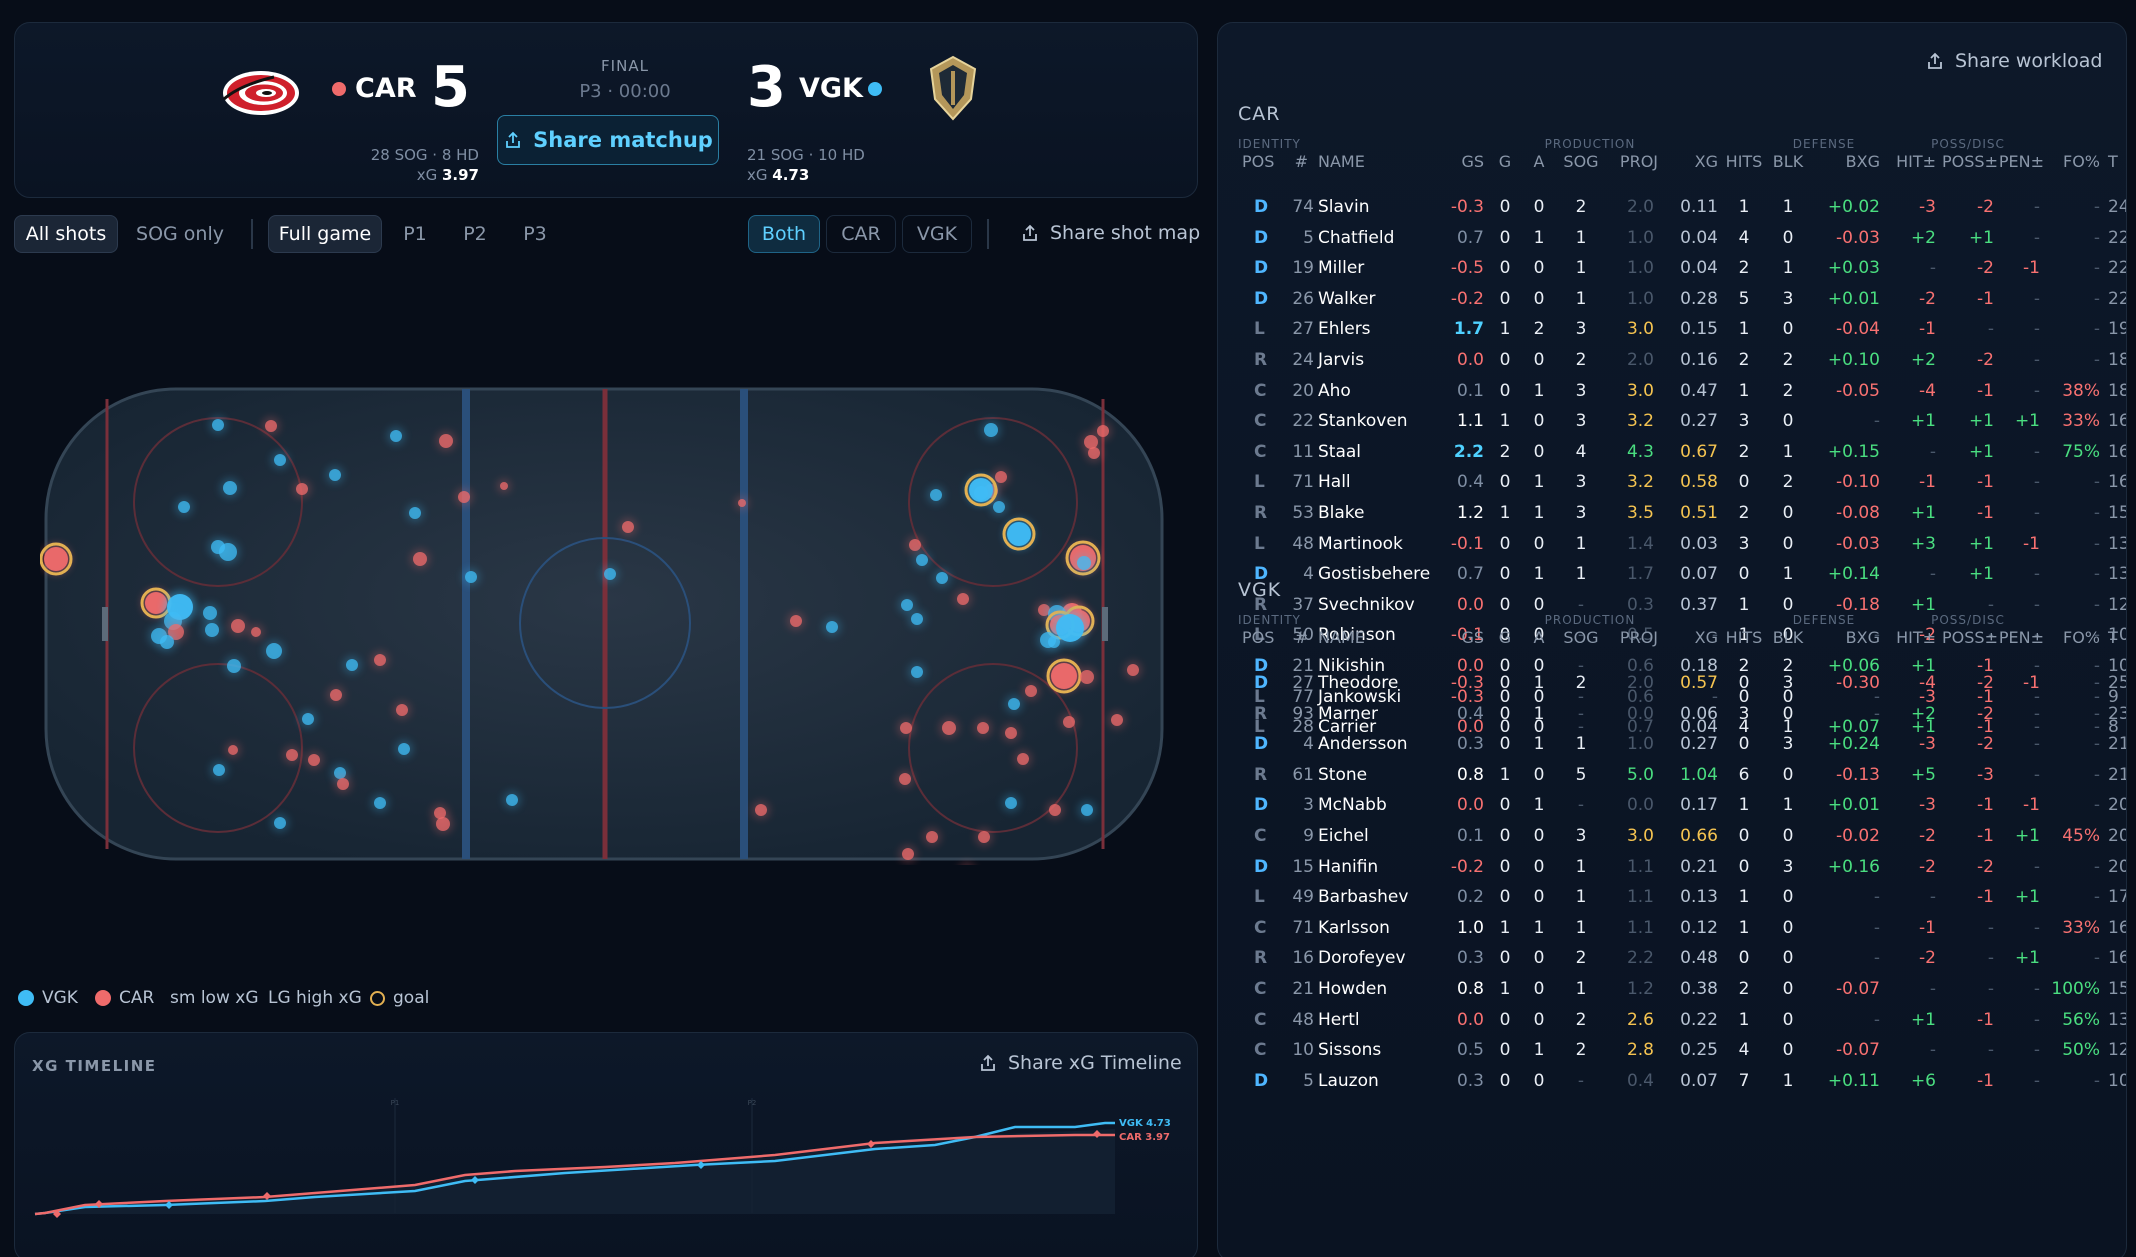  Describe the element at coordinates (1031, 691) in the screenshot. I see `car-shot-marker` at that location.